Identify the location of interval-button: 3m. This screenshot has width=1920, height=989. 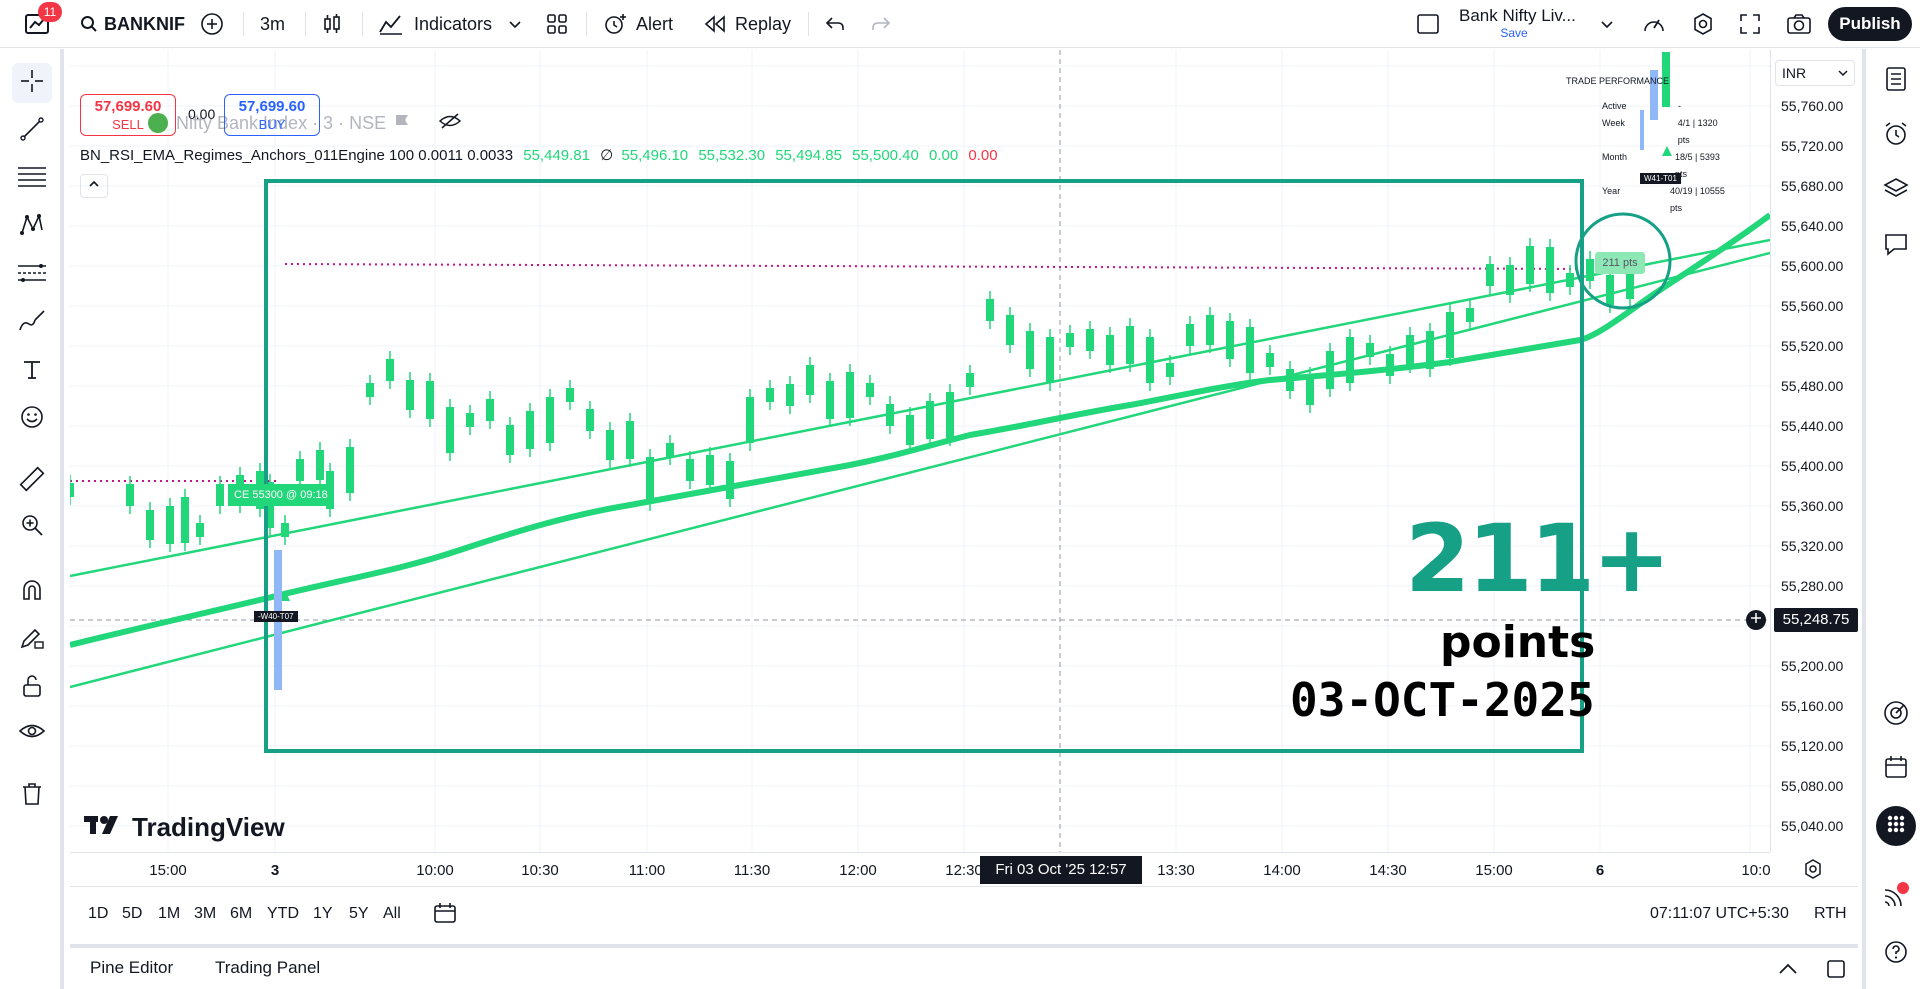
(273, 23).